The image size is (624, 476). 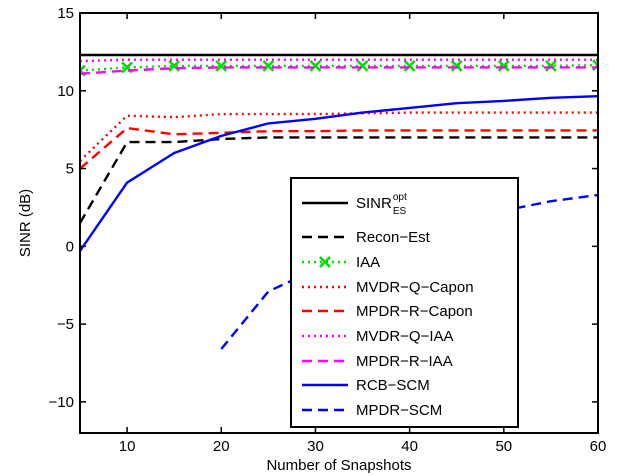 I want to click on legend-label-6: MPDR−R−IAA, so click(x=404, y=361).